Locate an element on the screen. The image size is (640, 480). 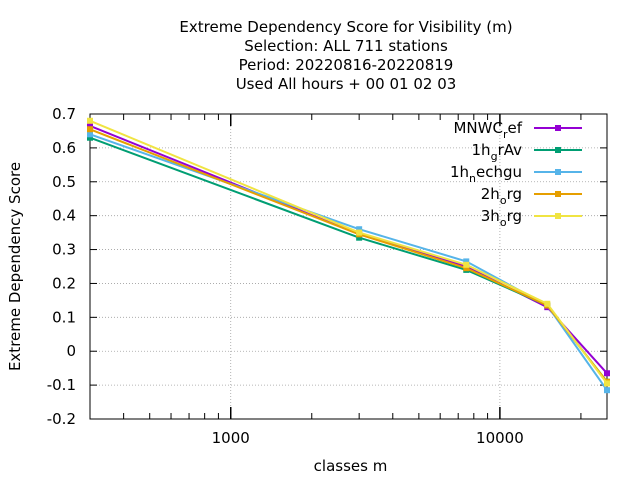
x-axis-label: classes m is located at coordinates (351, 466).